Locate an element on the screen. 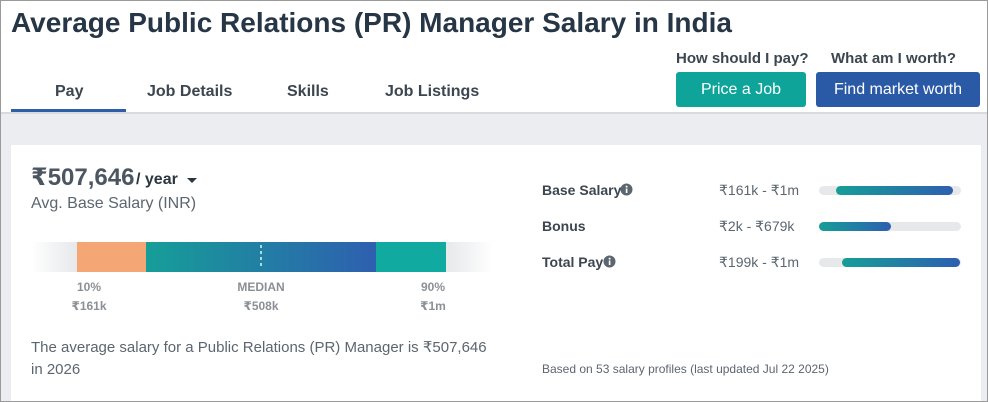  percentile-label: 10% is located at coordinates (89, 287).